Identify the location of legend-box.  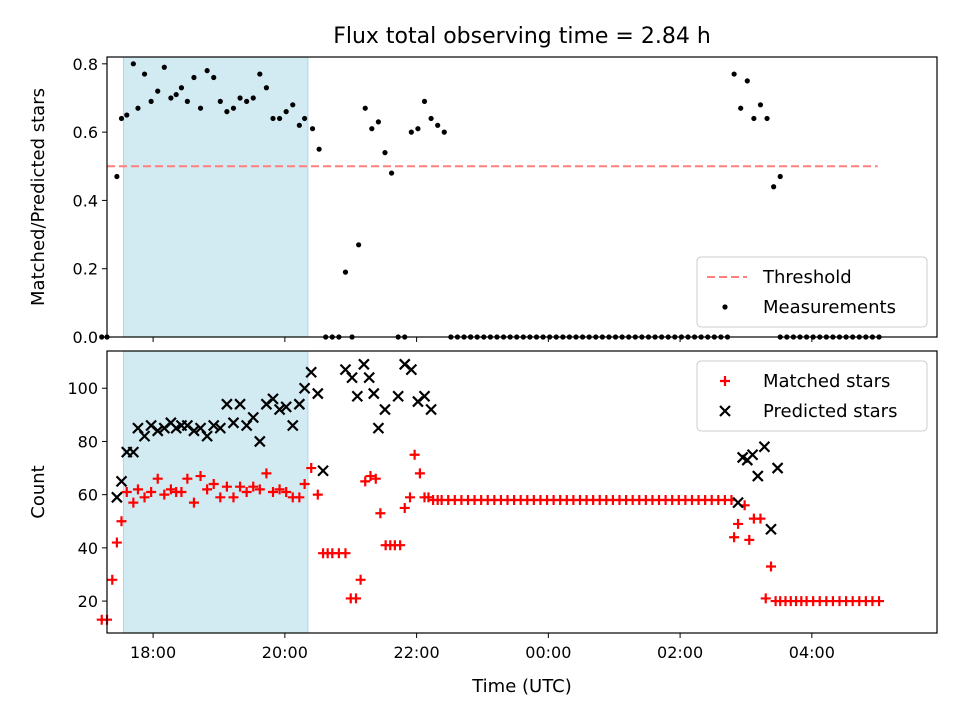
(812, 292).